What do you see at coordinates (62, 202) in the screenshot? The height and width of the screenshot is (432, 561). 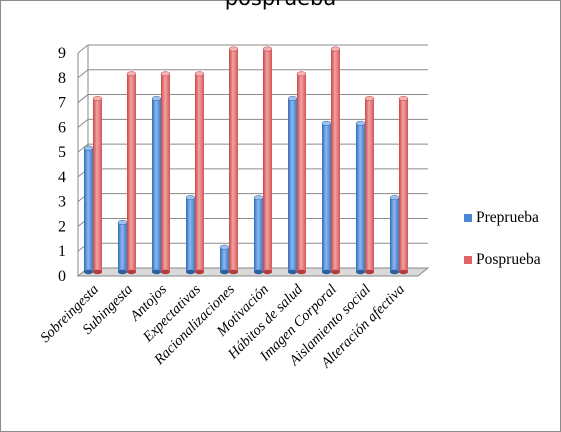 I see `y-tick-label: 3` at bounding box center [62, 202].